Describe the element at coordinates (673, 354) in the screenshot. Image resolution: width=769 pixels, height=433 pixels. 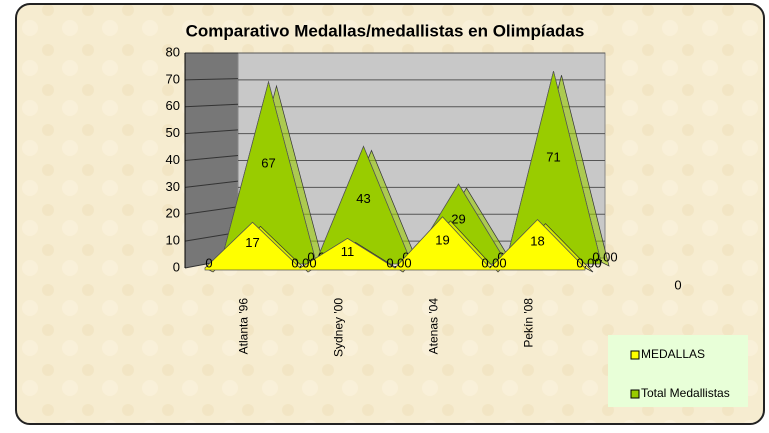
I see `legend-label: MEDALLAS` at that location.